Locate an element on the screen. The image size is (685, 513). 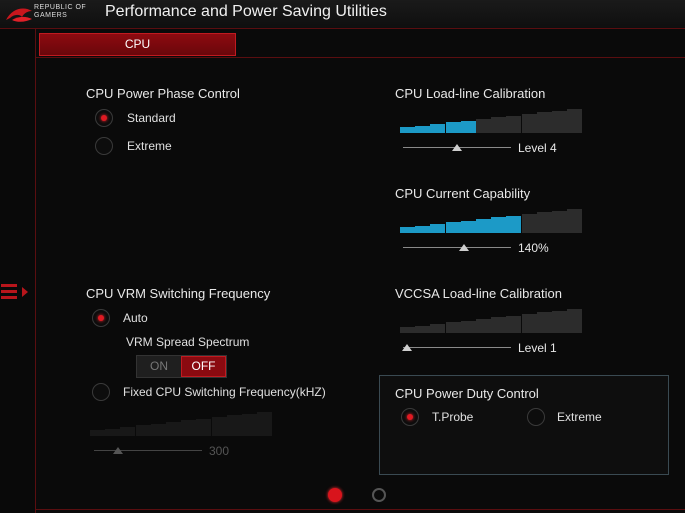
left-rail is located at coordinates (18, 271).